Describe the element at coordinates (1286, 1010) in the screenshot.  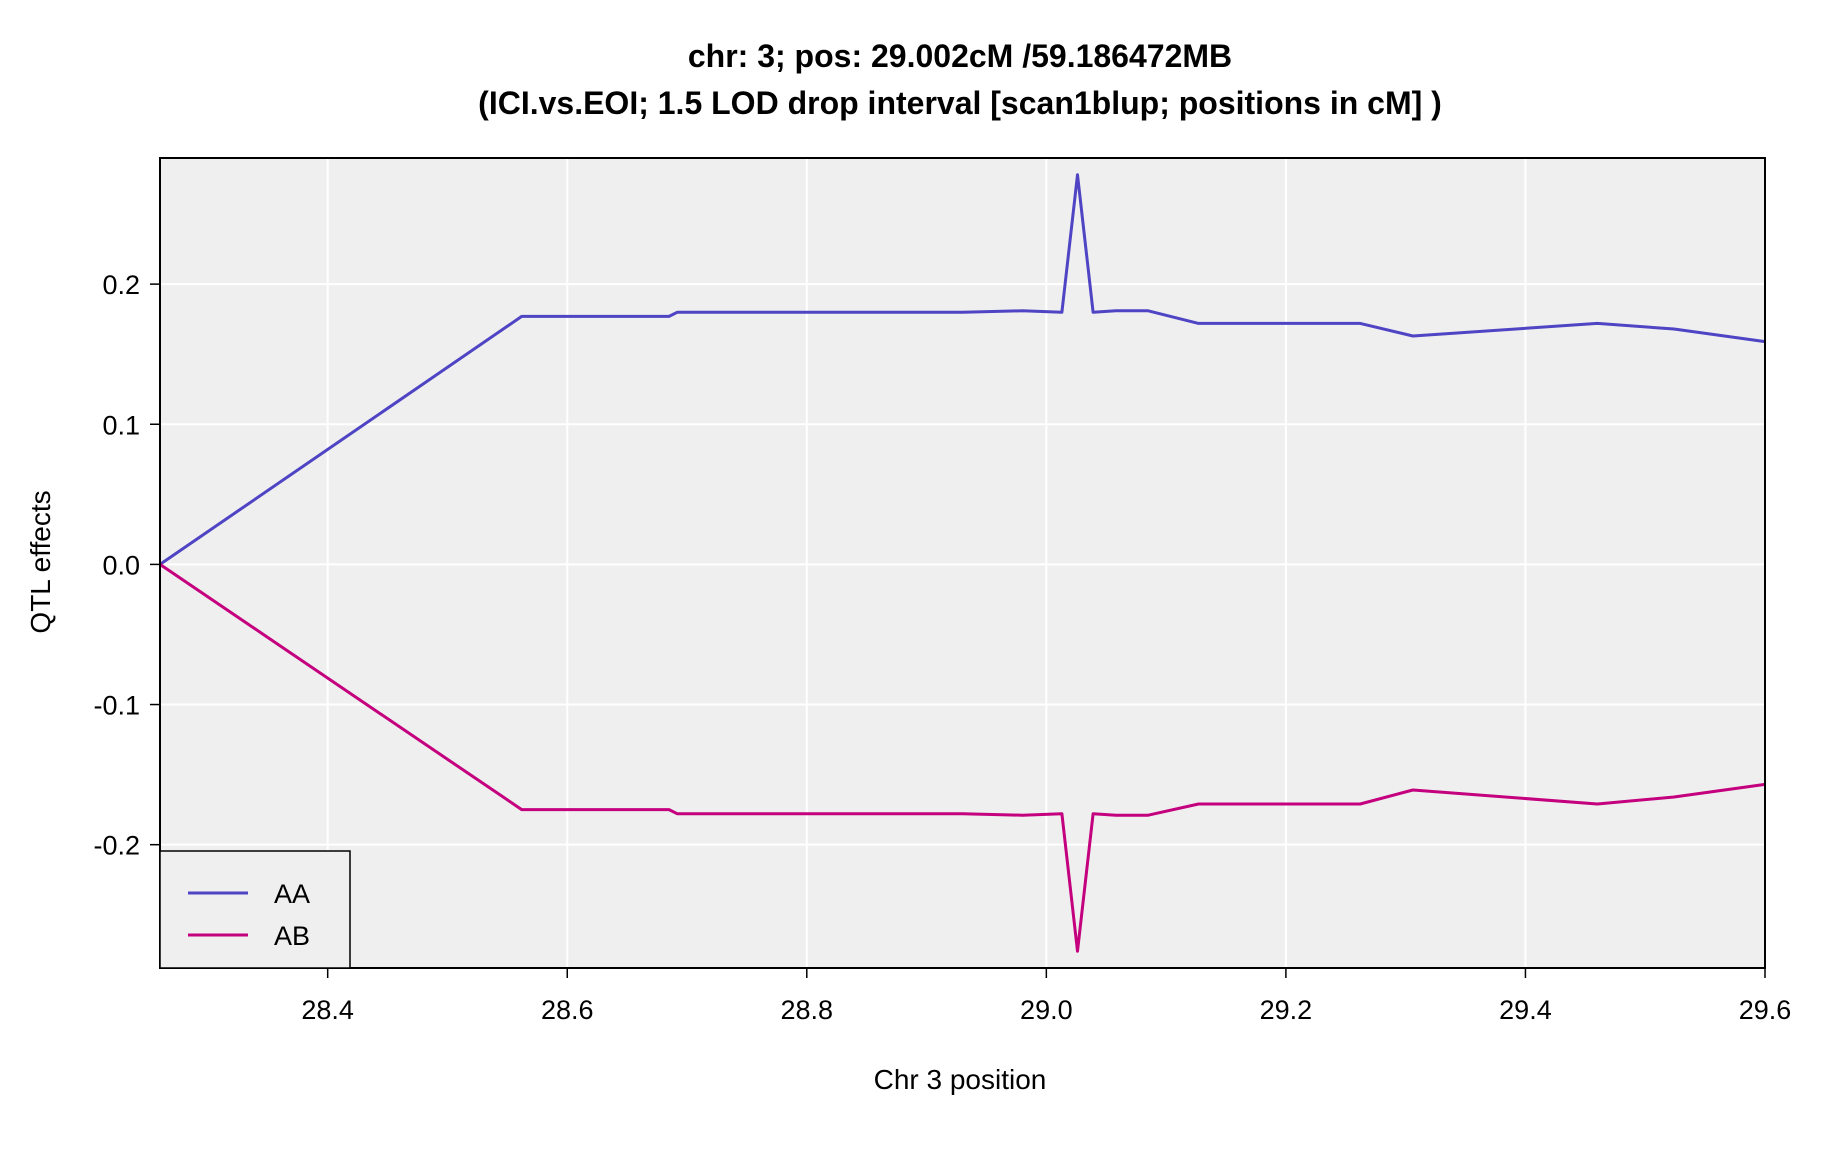
I see `x-tick-label: 29.2` at that location.